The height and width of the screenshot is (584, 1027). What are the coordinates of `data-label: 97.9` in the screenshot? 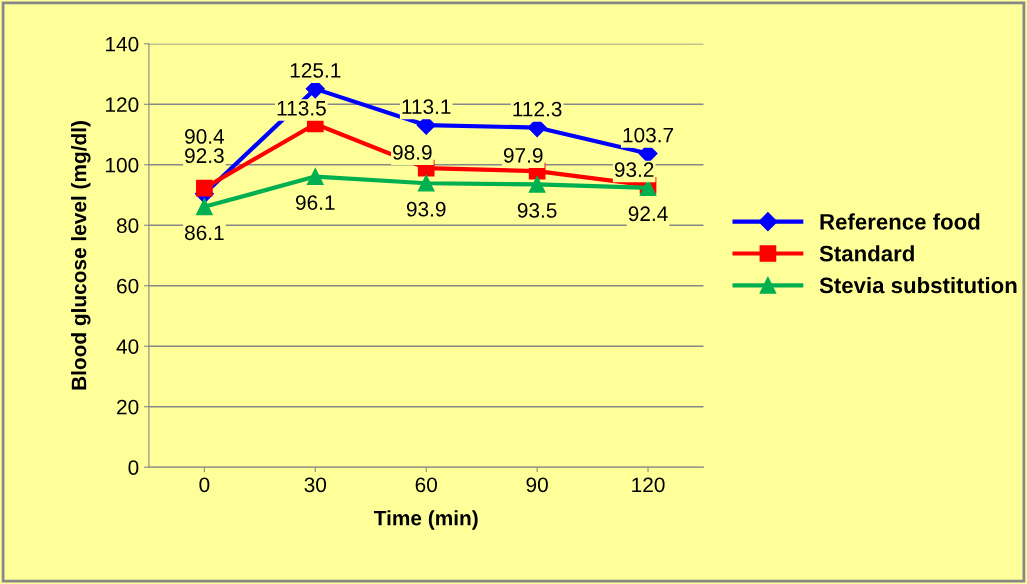 It's located at (523, 155).